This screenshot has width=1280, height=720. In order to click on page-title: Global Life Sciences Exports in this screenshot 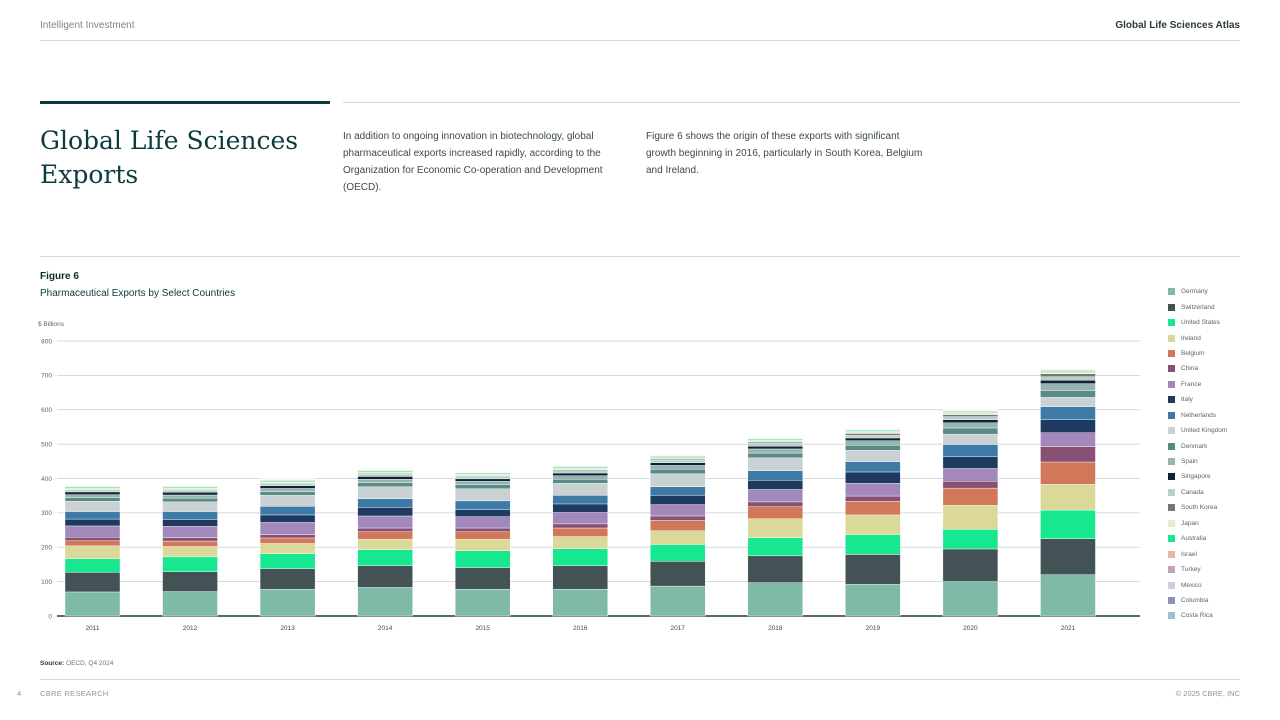, I will do `click(169, 157)`.